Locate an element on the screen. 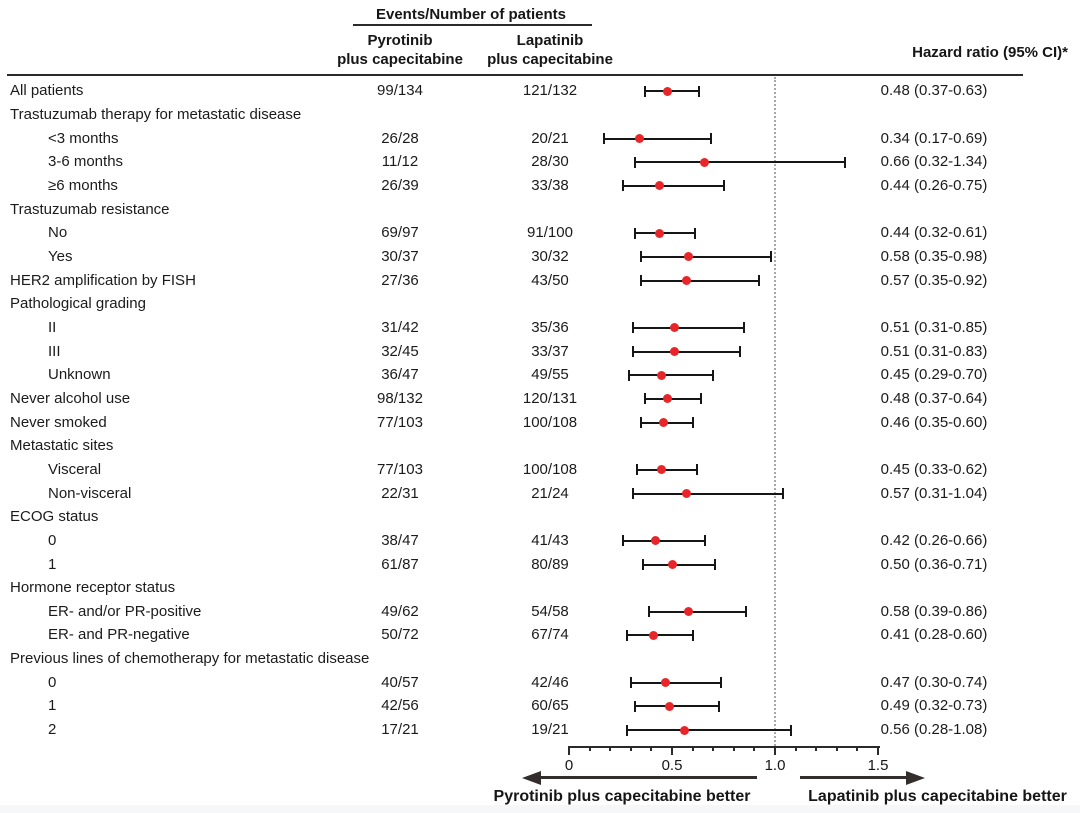  forest-row: Unknown 36/47 49/55 0.45 (0.29-0.70) is located at coordinates (540, 375).